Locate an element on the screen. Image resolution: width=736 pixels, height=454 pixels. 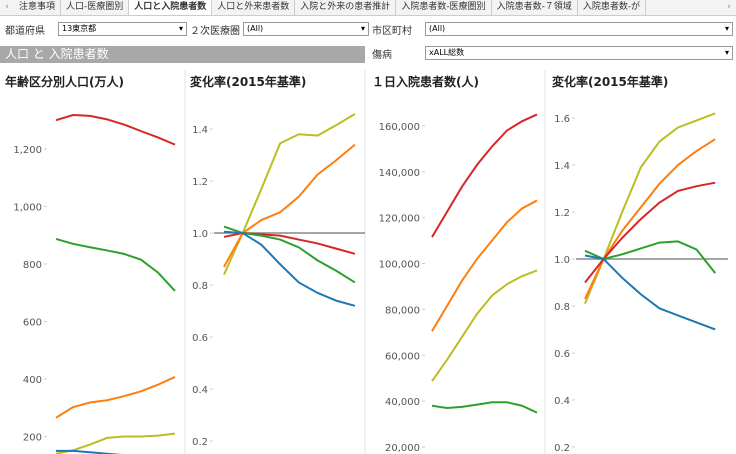
tab: 人口と入院患者数 is located at coordinates (171, 7).